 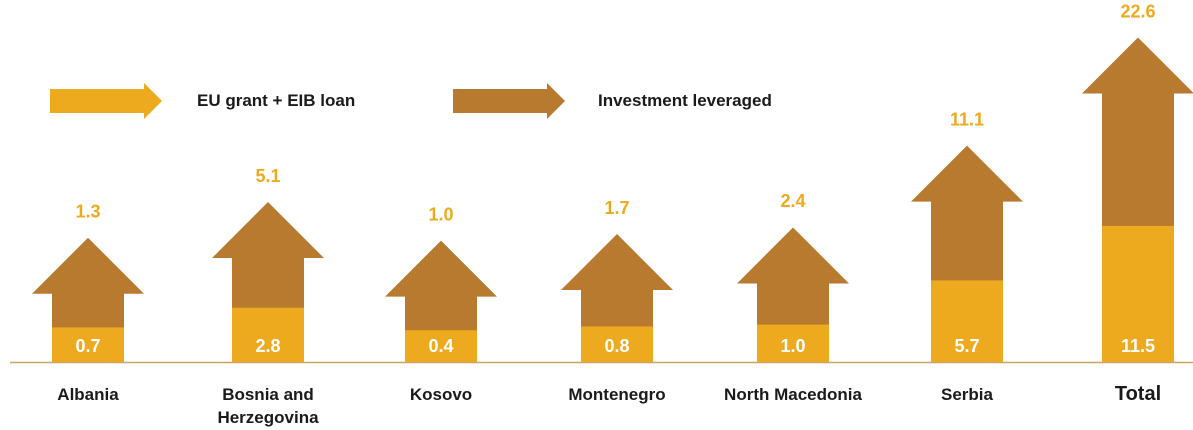 I want to click on x-tick-label: North Macedonia, so click(x=793, y=394).